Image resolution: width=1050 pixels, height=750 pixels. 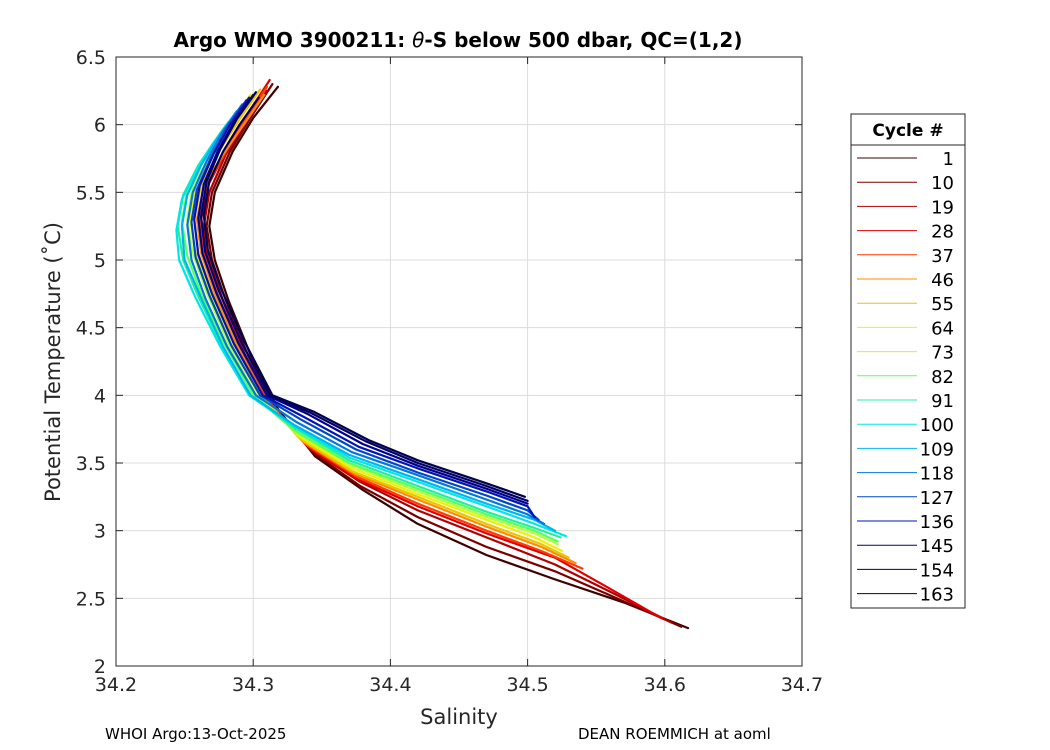 I want to click on y-tick-label: 4.5, so click(x=91, y=329).